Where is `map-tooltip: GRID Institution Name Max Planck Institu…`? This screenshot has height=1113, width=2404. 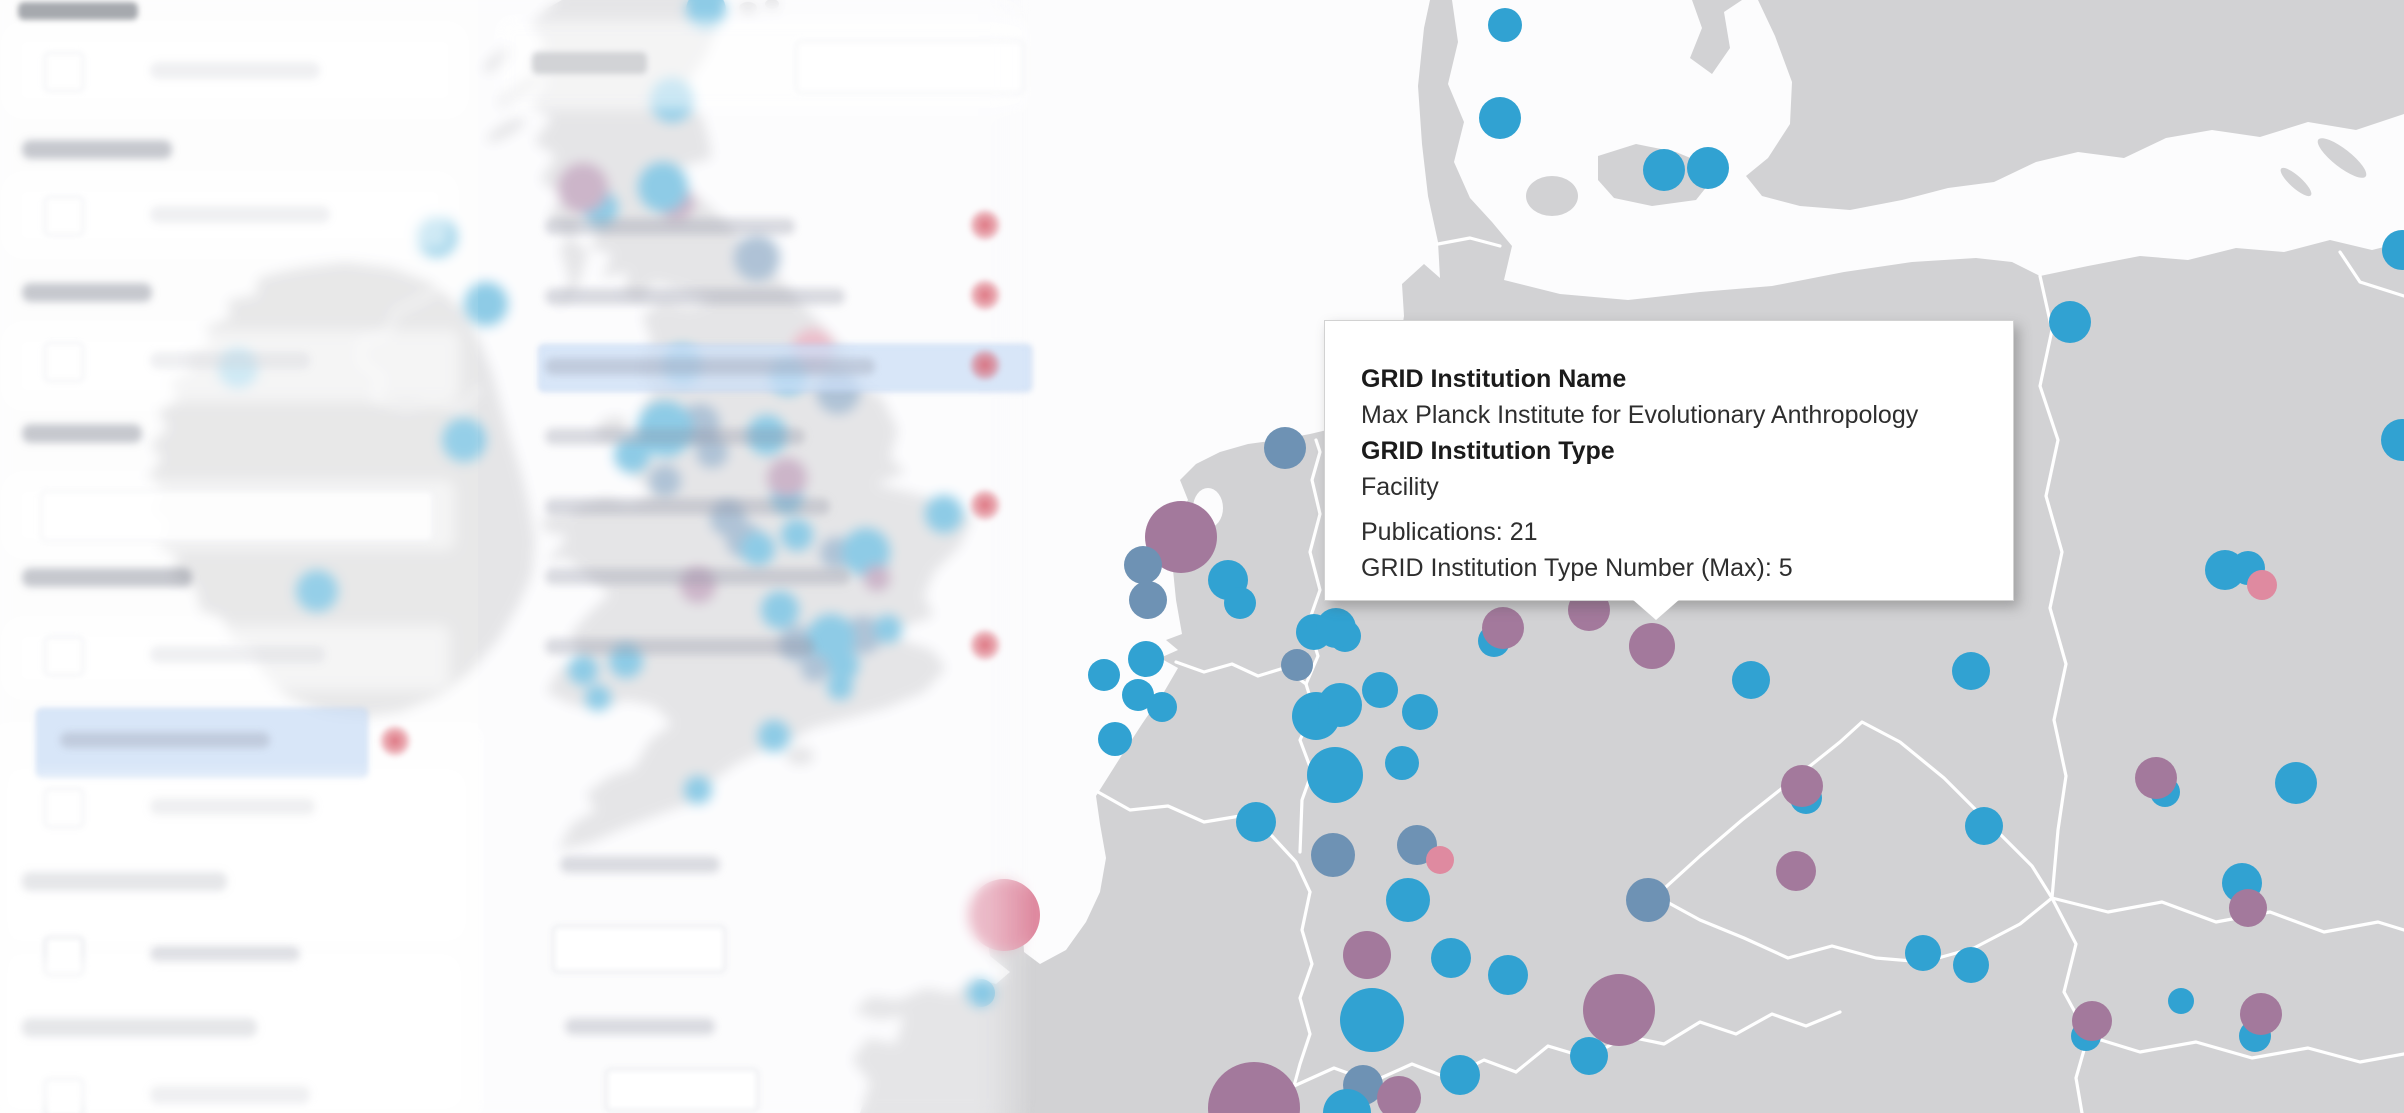
map-tooltip: GRID Institution Name Max Planck Institu… is located at coordinates (1669, 470).